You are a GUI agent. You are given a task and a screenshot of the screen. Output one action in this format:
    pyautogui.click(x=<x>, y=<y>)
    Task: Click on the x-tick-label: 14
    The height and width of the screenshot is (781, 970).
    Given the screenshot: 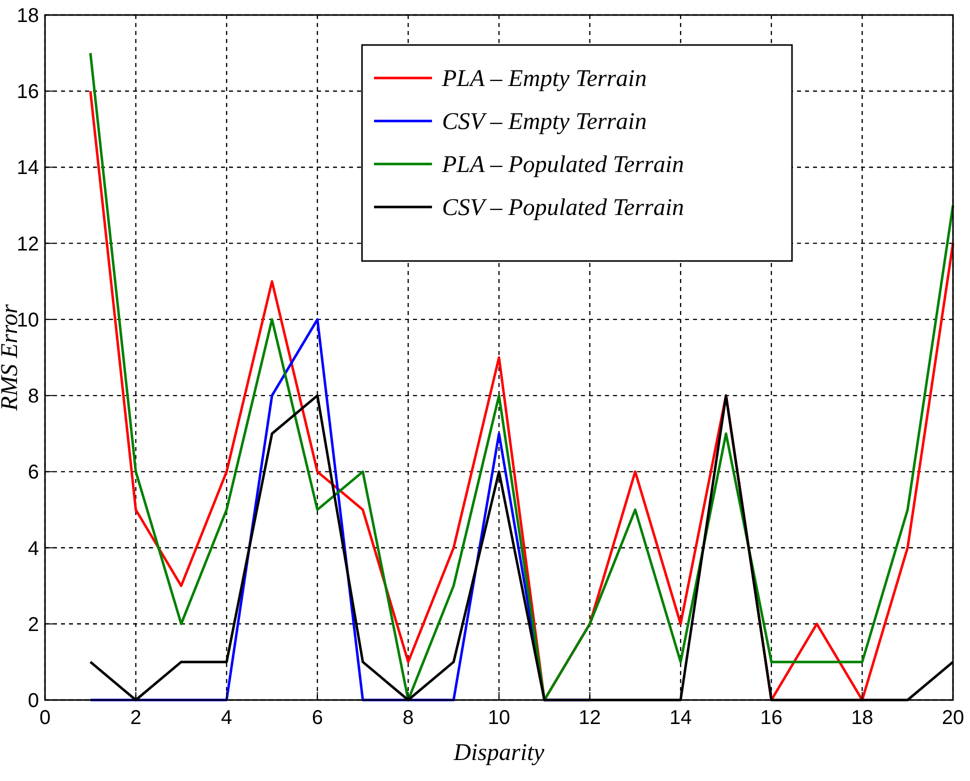 What is the action you would take?
    pyautogui.click(x=680, y=718)
    